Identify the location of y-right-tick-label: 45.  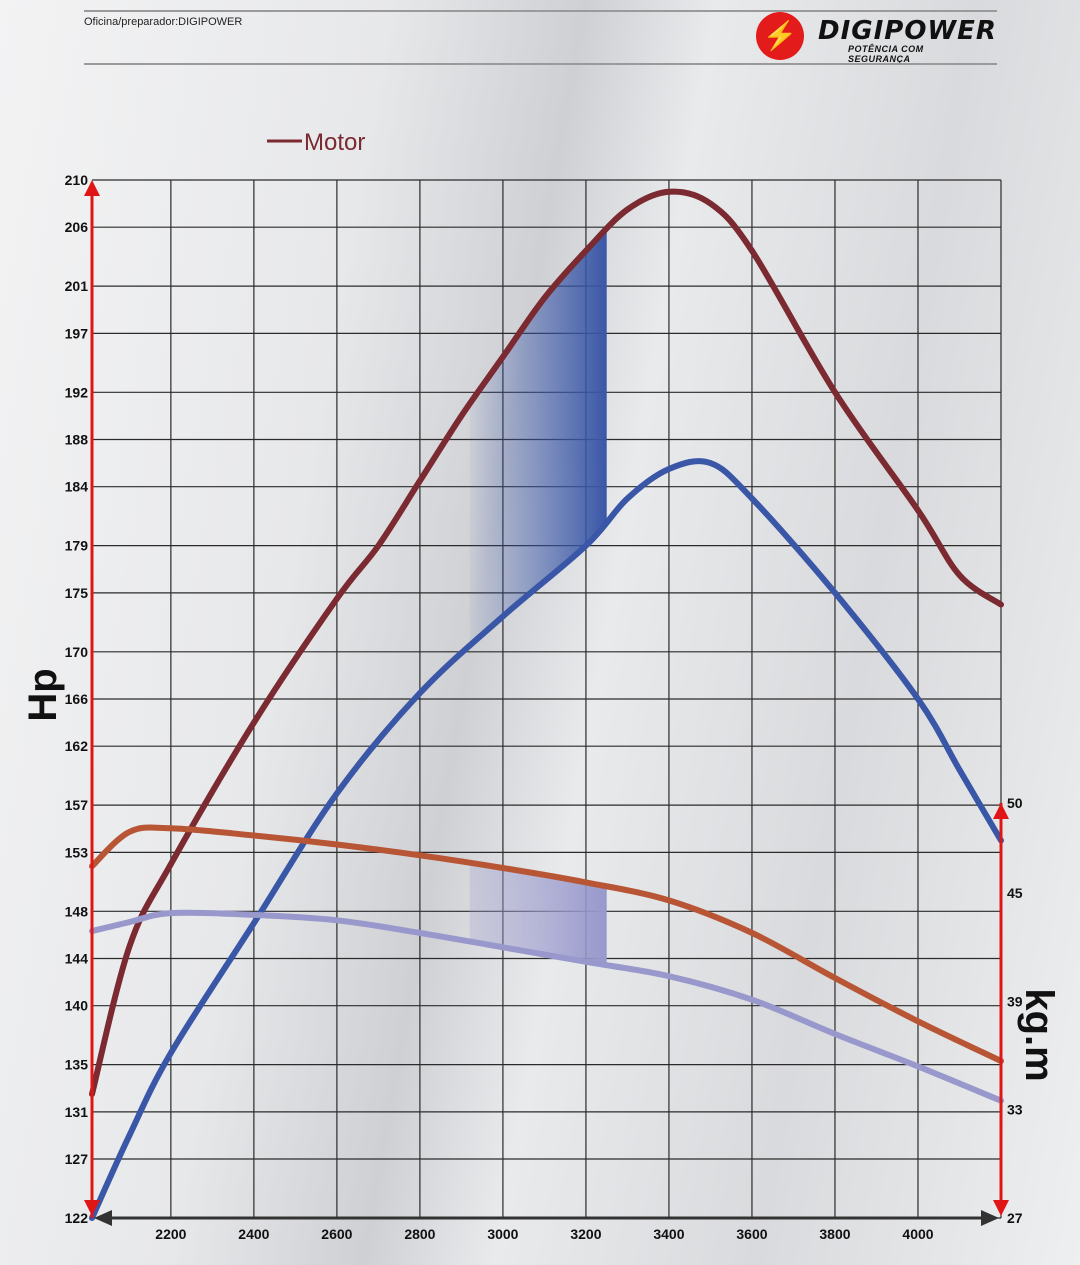
(1015, 893).